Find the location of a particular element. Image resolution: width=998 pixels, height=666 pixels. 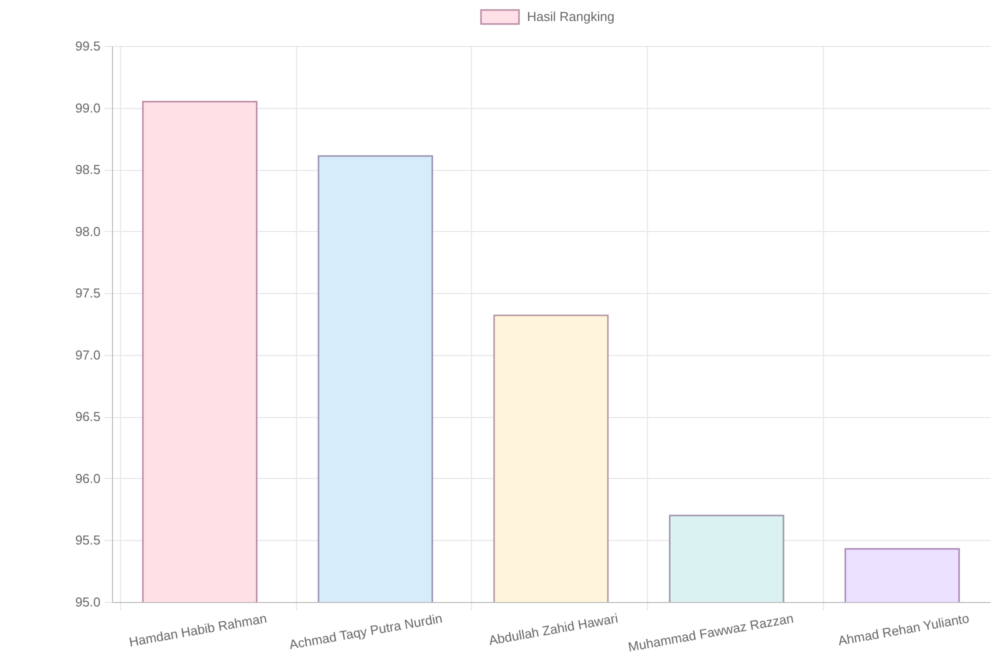

y-tick-label: 98.5 is located at coordinates (87, 170).